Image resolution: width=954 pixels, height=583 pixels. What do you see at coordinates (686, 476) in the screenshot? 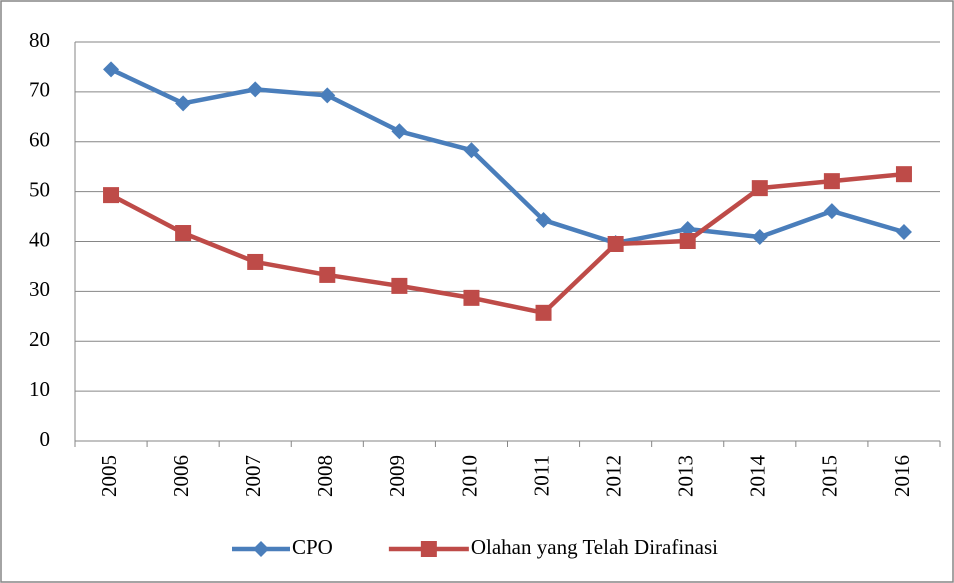
I see `x-tick-label: 2013` at bounding box center [686, 476].